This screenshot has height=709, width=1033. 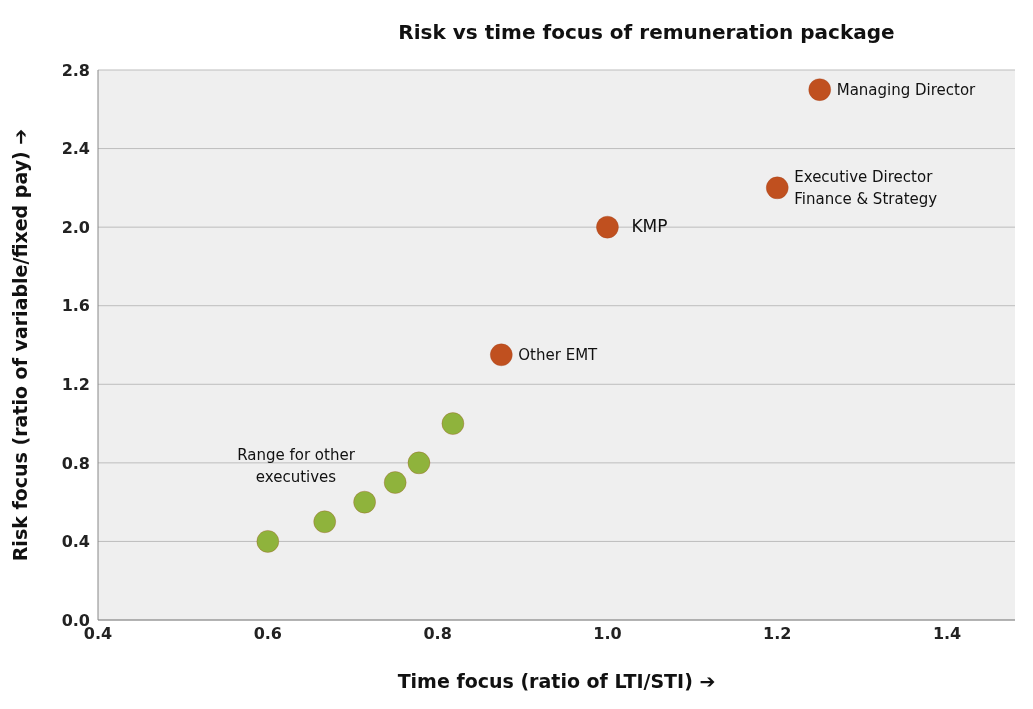 I want to click on annotation: KMP, so click(x=649, y=226).